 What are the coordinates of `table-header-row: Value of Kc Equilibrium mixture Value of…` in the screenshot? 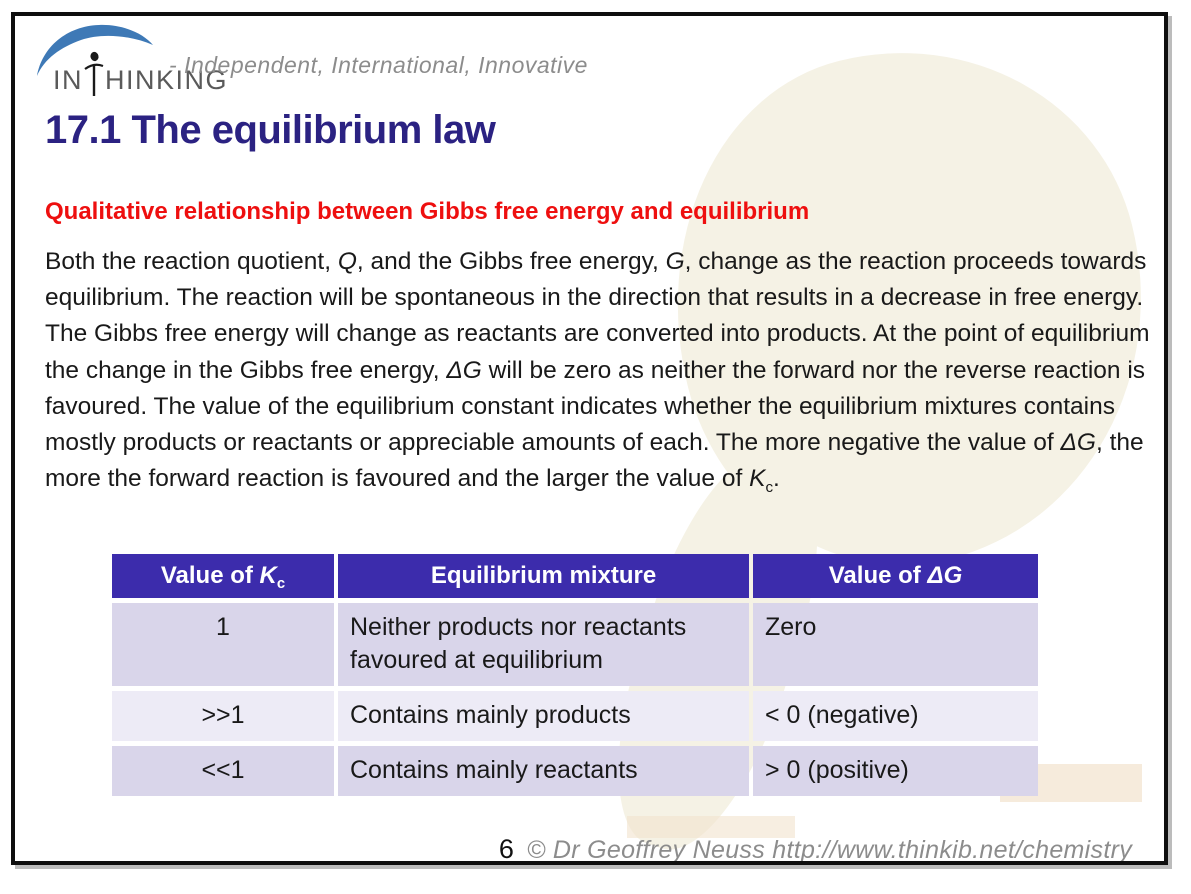 It's located at (575, 576).